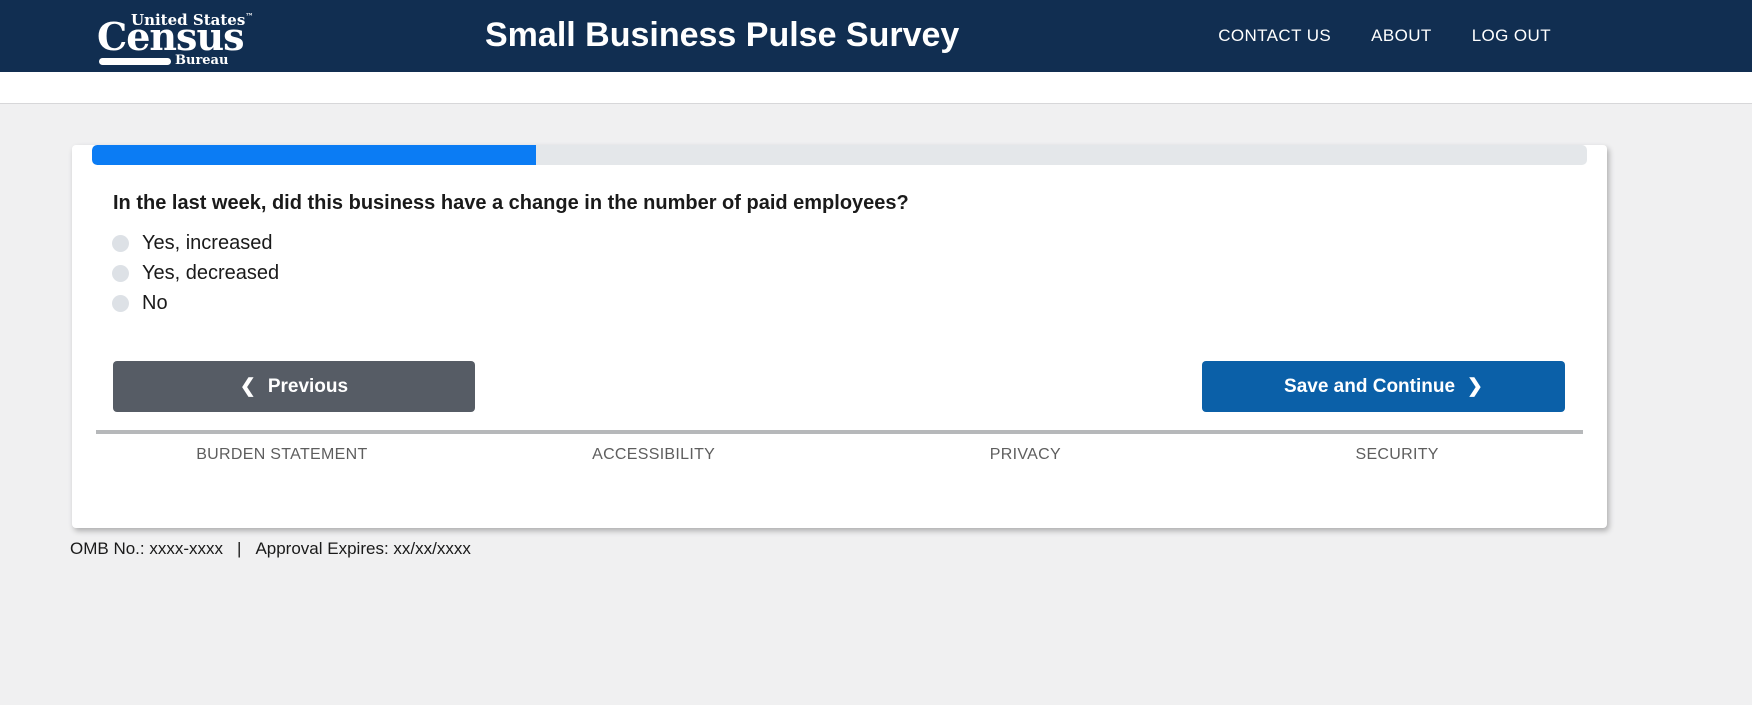  I want to click on option-yes-increased: Yes, increased, so click(859, 243).